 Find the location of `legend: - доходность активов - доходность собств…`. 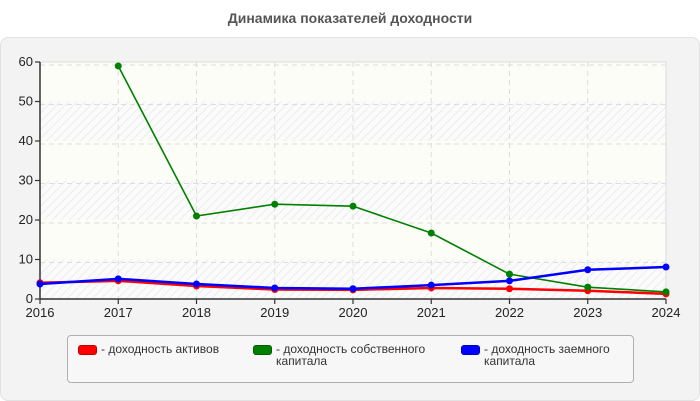

legend: - доходность активов - доходность собств… is located at coordinates (350, 359).